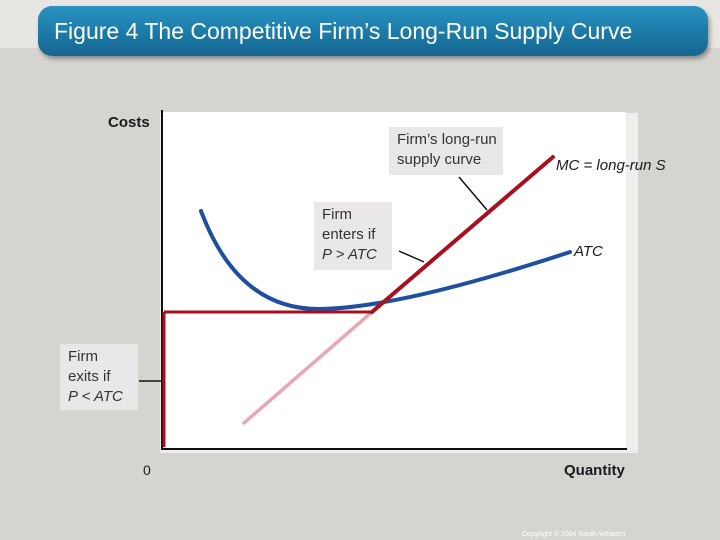  I want to click on supply-callout-pointer, so click(473, 193).